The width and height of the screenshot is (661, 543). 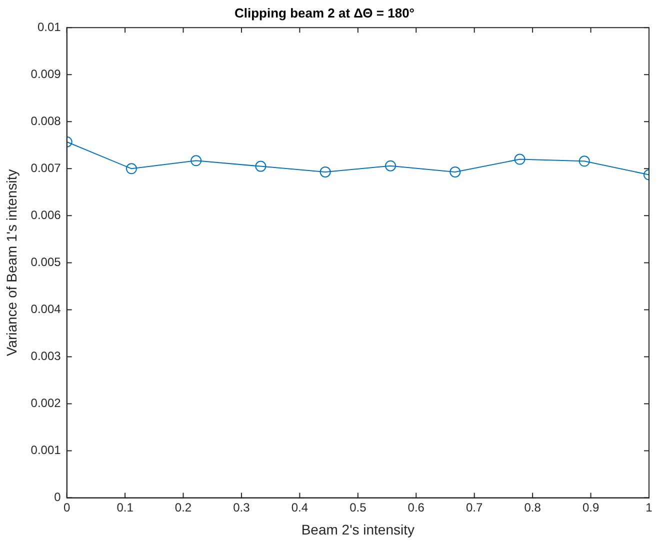 What do you see at coordinates (46, 262) in the screenshot?
I see `y-tick-label: 0.005` at bounding box center [46, 262].